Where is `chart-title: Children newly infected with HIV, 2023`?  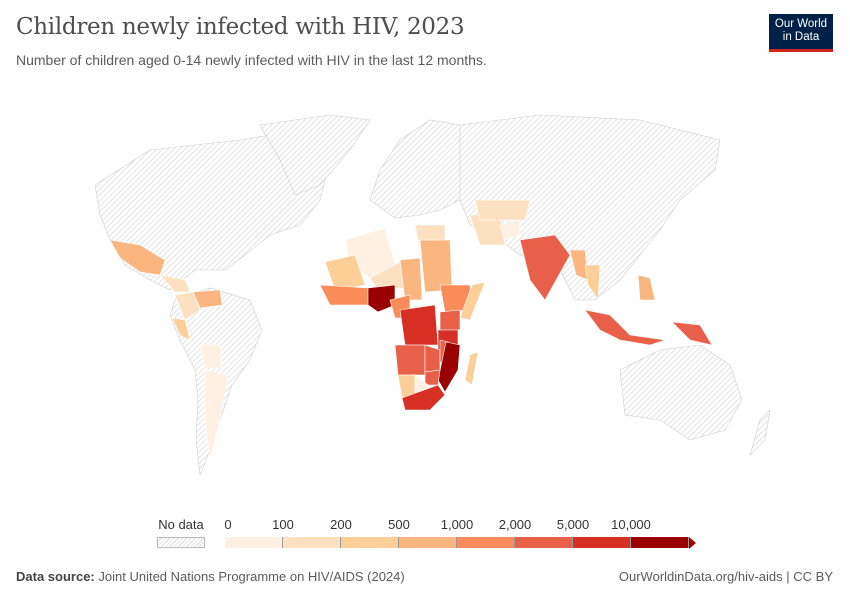
chart-title: Children newly infected with HIV, 2023 is located at coordinates (240, 27).